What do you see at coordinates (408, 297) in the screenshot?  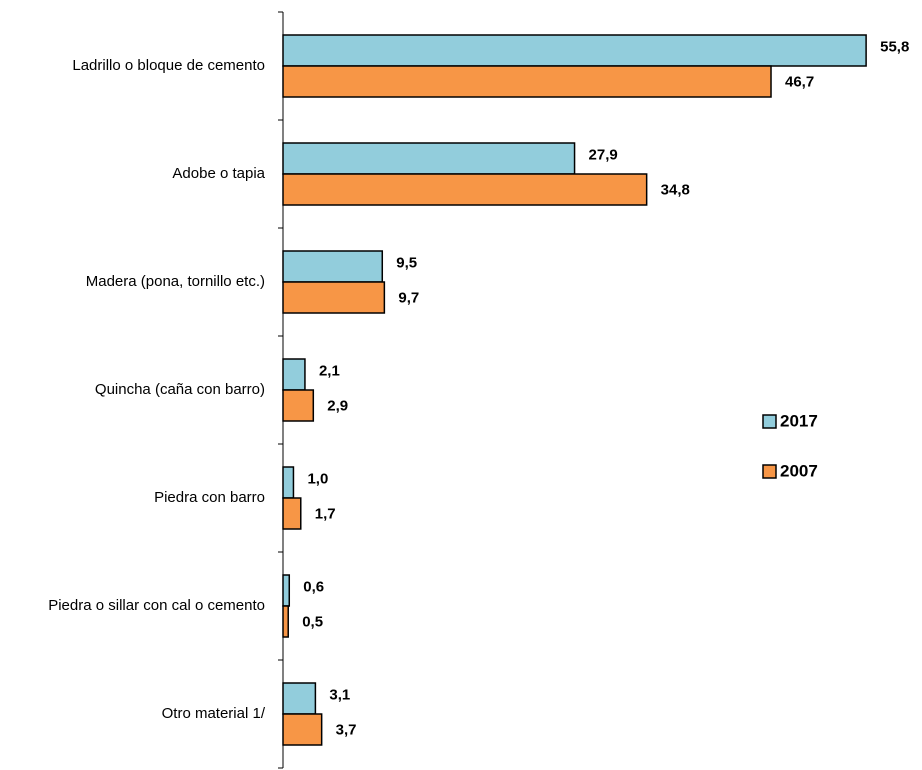 I see `value-label: 9,7` at bounding box center [408, 297].